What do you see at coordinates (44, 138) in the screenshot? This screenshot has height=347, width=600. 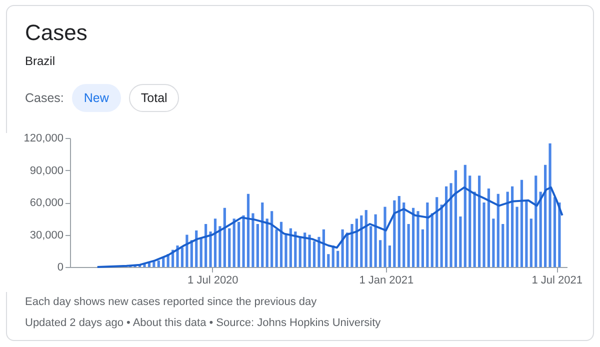 I see `y-tick-label: 120,000` at bounding box center [44, 138].